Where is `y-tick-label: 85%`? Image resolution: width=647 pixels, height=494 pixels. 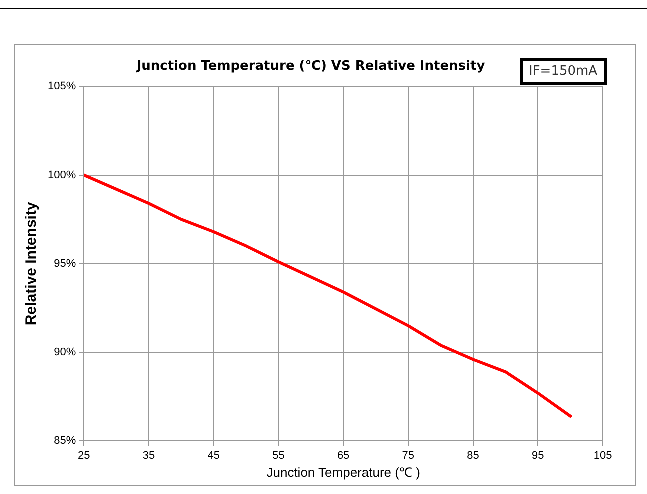
y-tick-label: 85% is located at coordinates (65, 441).